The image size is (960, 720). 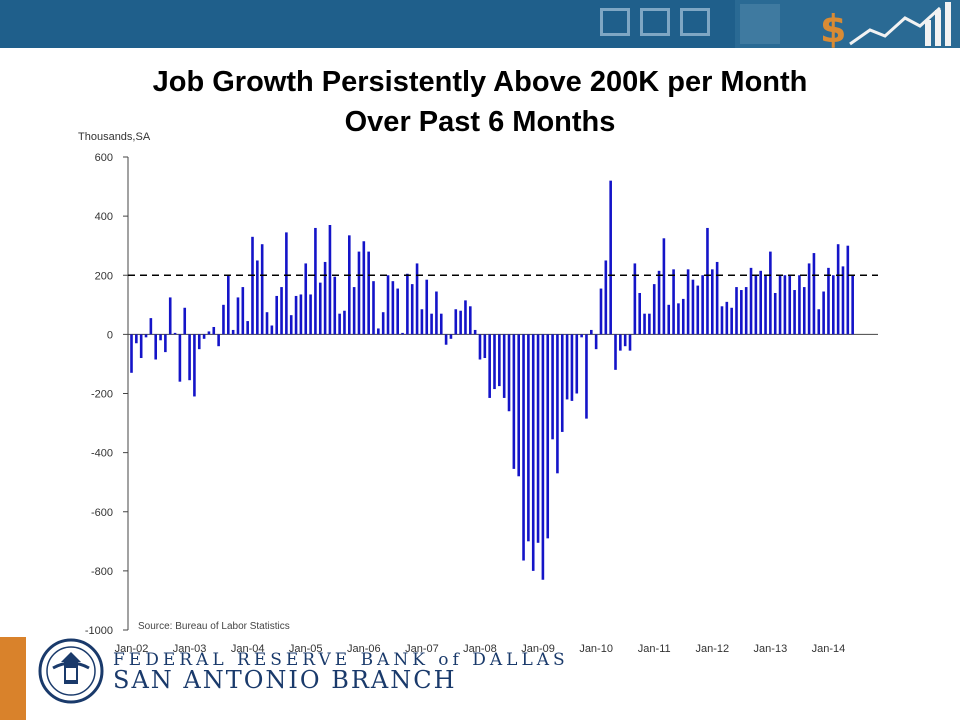 What do you see at coordinates (341, 660) in the screenshot?
I see `bank-name: FEDERAL RESERVE BANK of DALLAS` at bounding box center [341, 660].